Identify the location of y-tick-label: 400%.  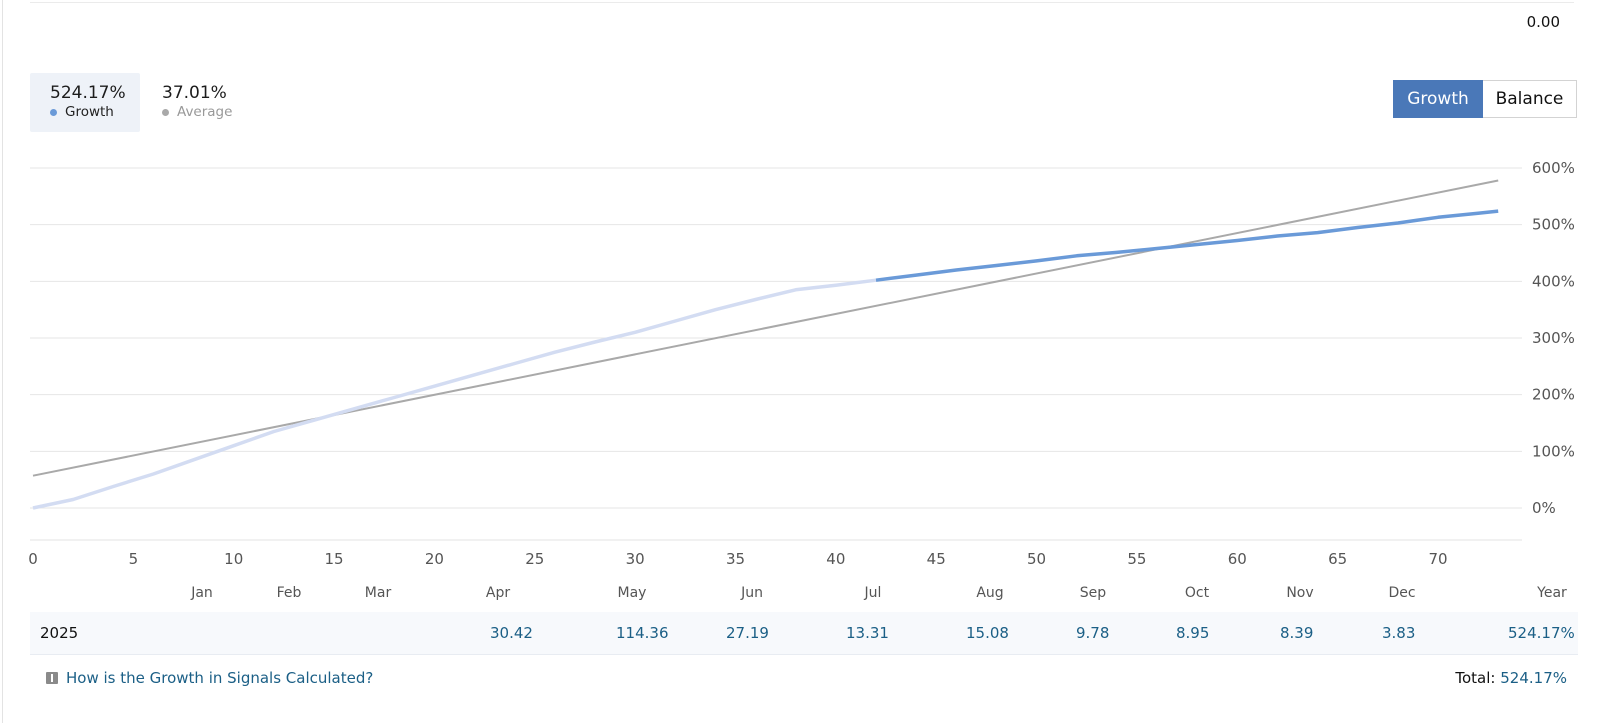
(1553, 281).